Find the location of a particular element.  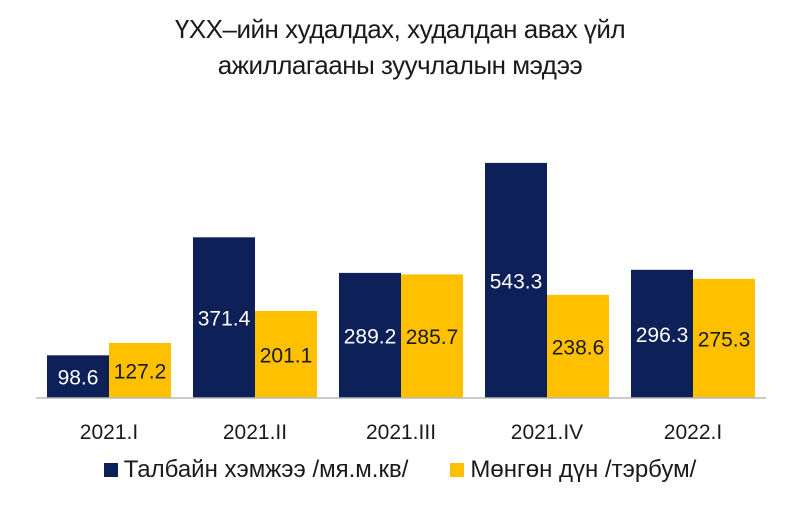

bar-series-2-2021.I is located at coordinates (140, 370).